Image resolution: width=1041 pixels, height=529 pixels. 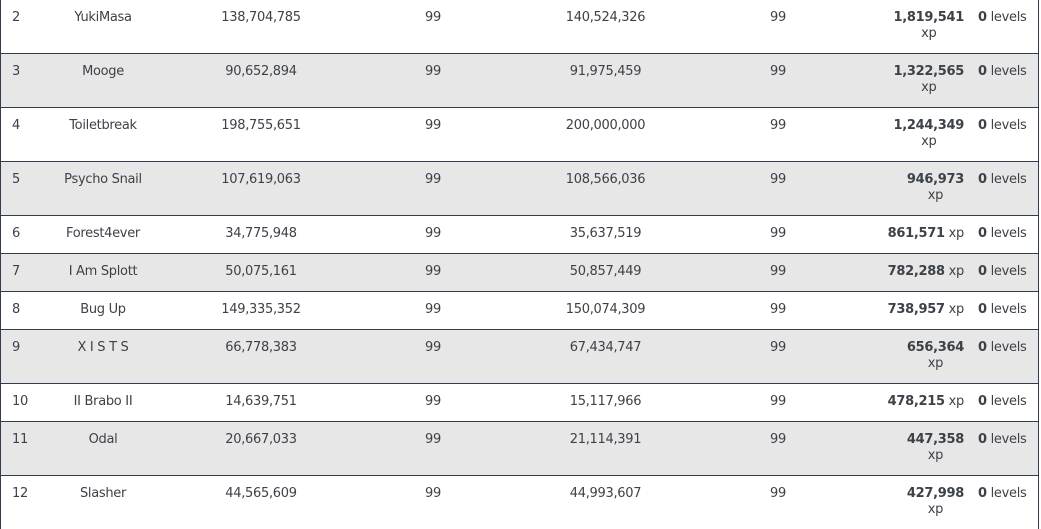 What do you see at coordinates (261, 80) in the screenshot?
I see `start-xp-cell: 90,652,894` at bounding box center [261, 80].